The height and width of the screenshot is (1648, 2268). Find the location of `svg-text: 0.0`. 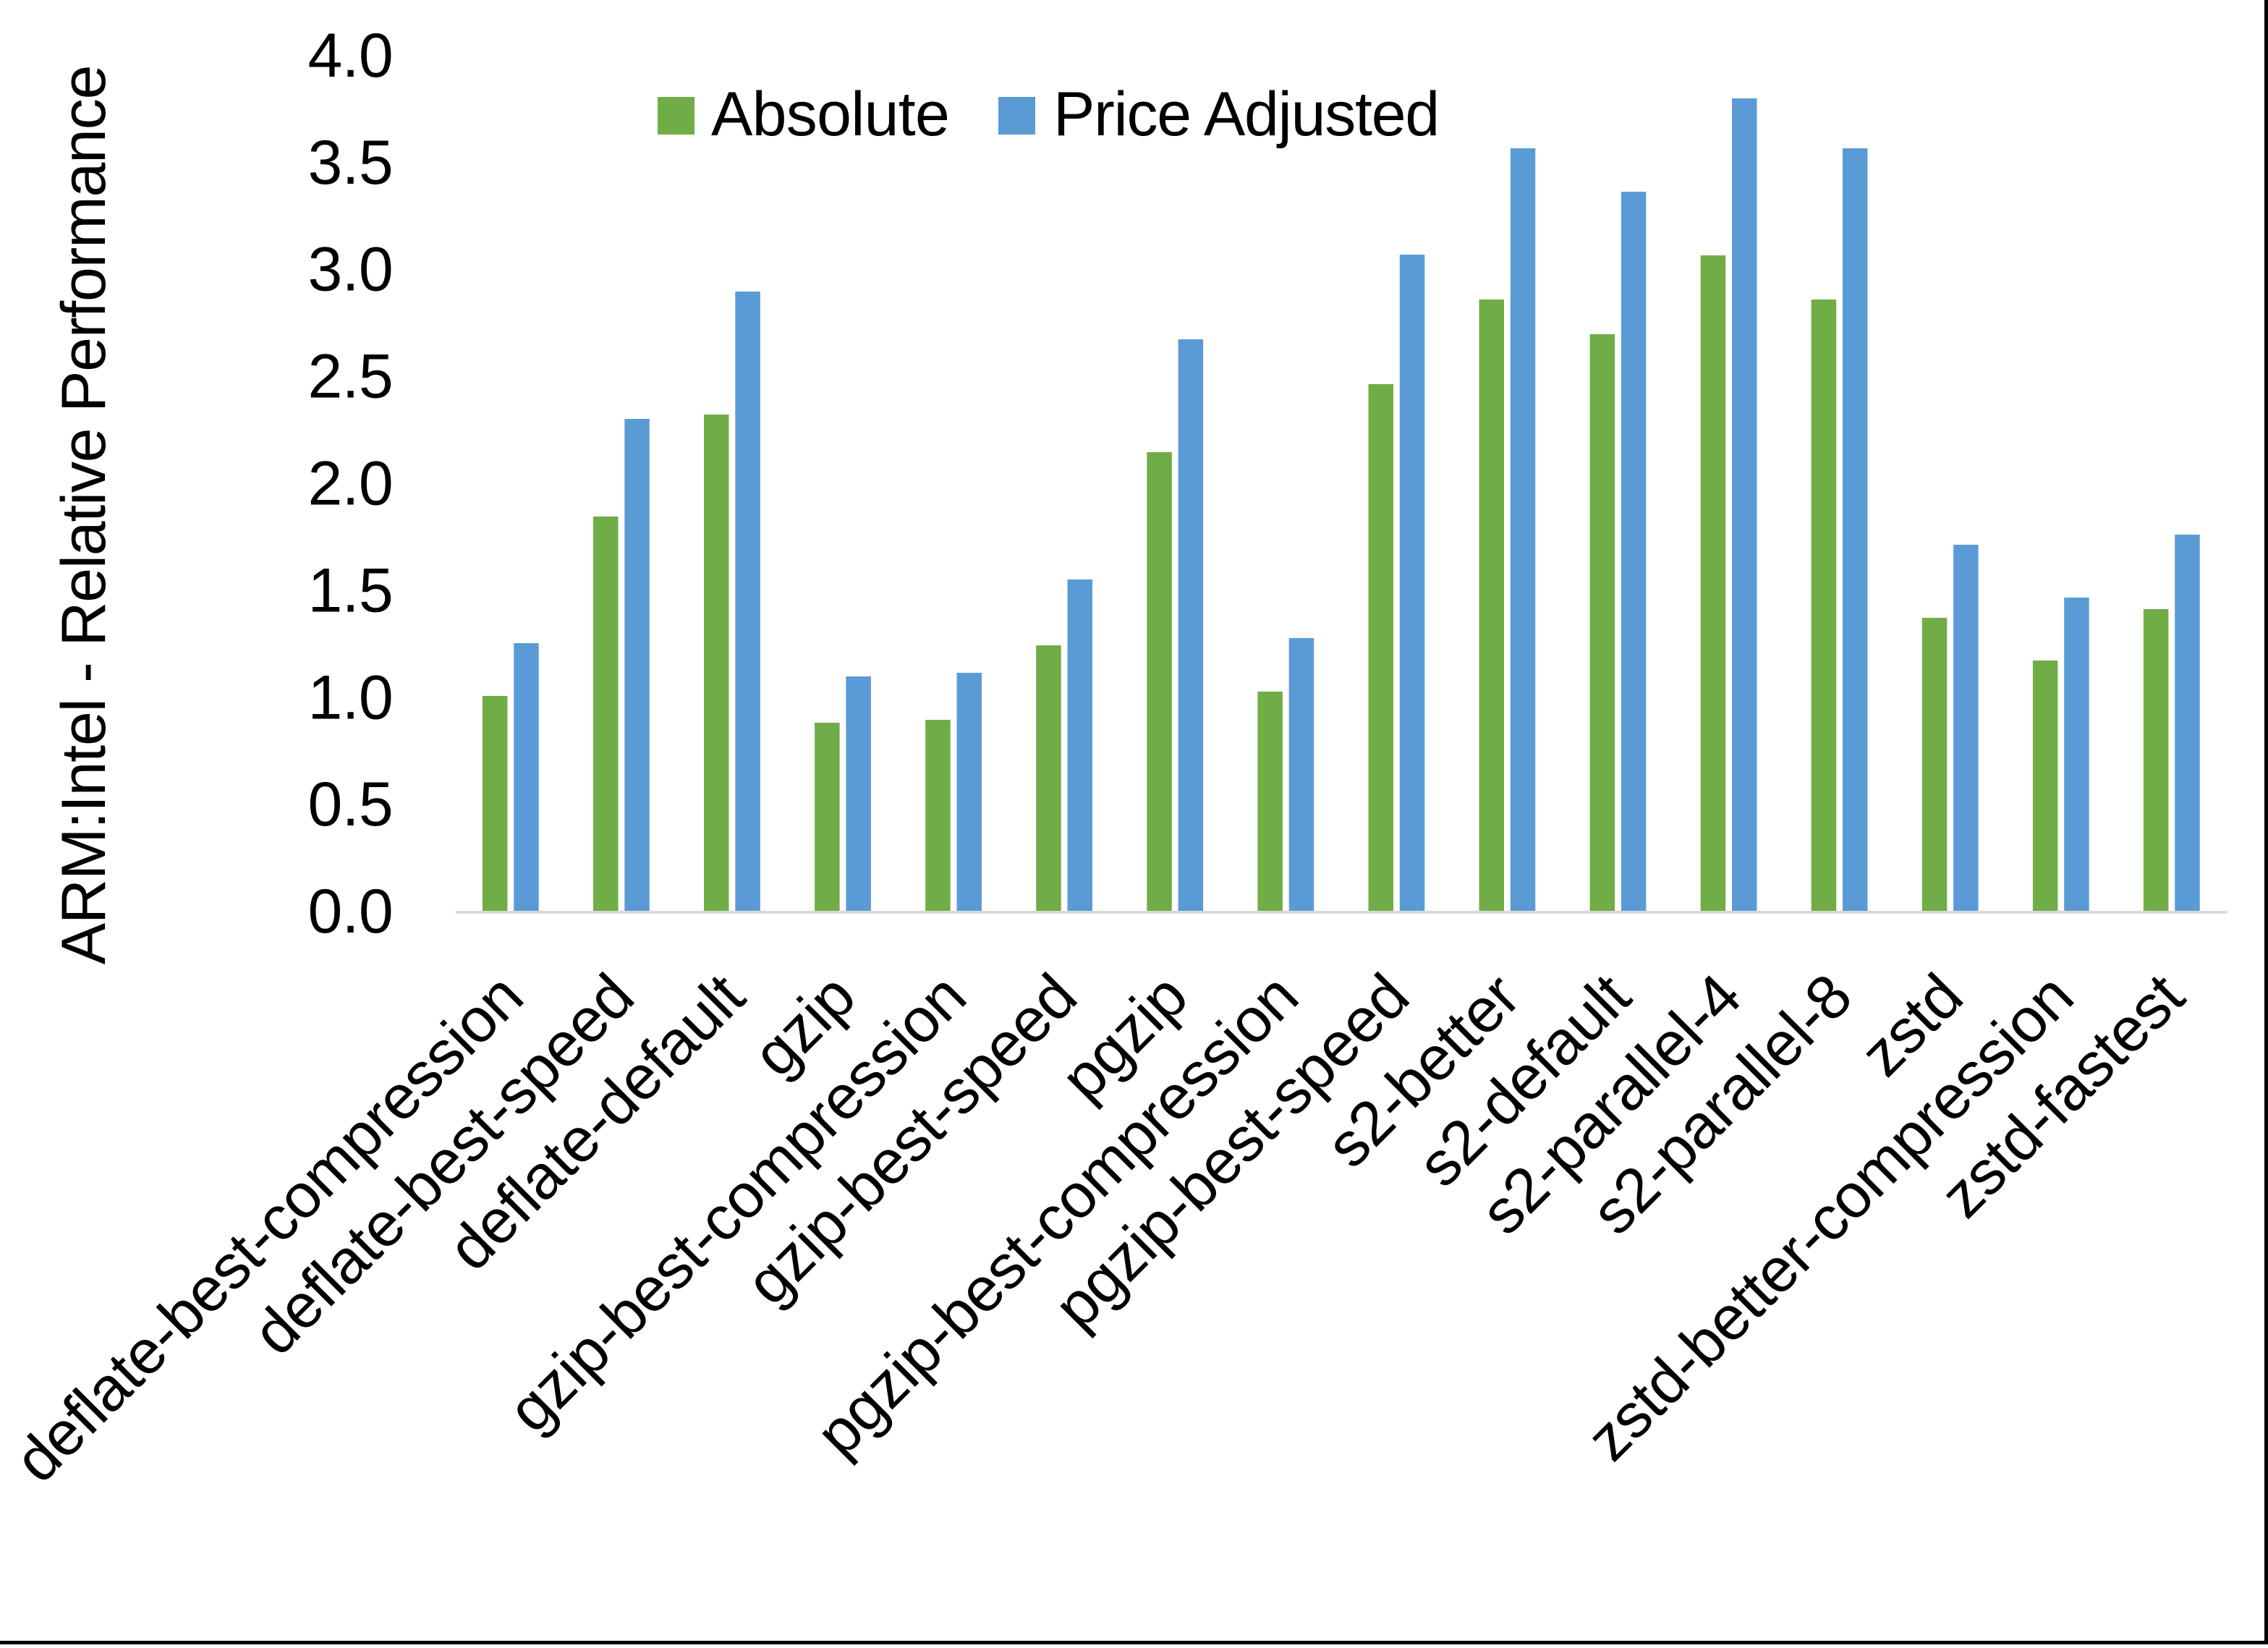

svg-text: 0.0 is located at coordinates (350, 911).